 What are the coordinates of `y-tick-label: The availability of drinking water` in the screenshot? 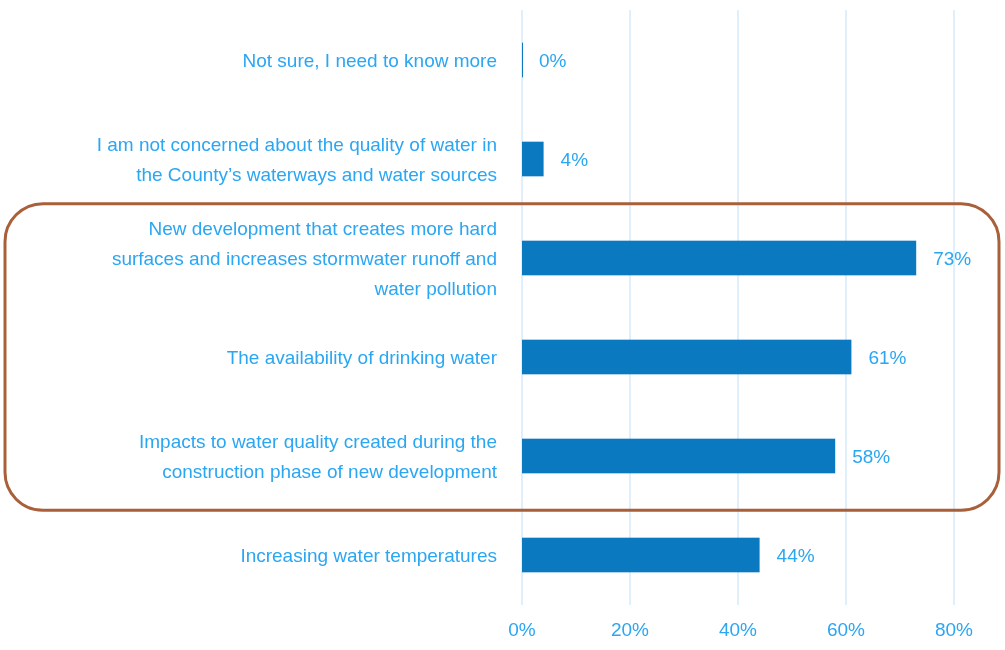 It's located at (362, 357).